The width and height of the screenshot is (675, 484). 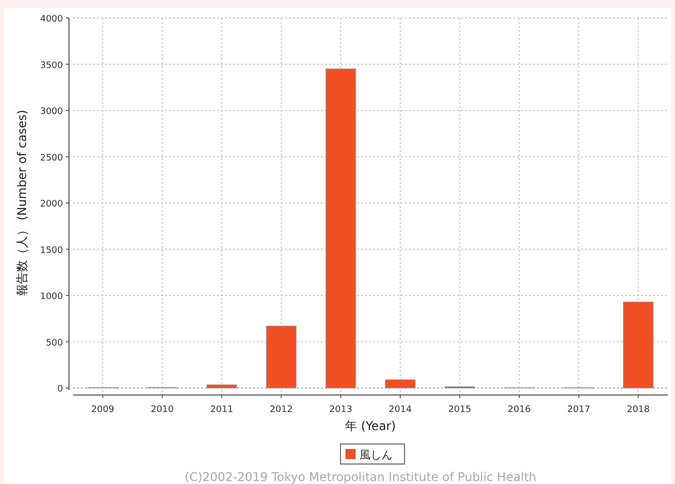 What do you see at coordinates (52, 297) in the screenshot?
I see `y-tick-label: 1000` at bounding box center [52, 297].